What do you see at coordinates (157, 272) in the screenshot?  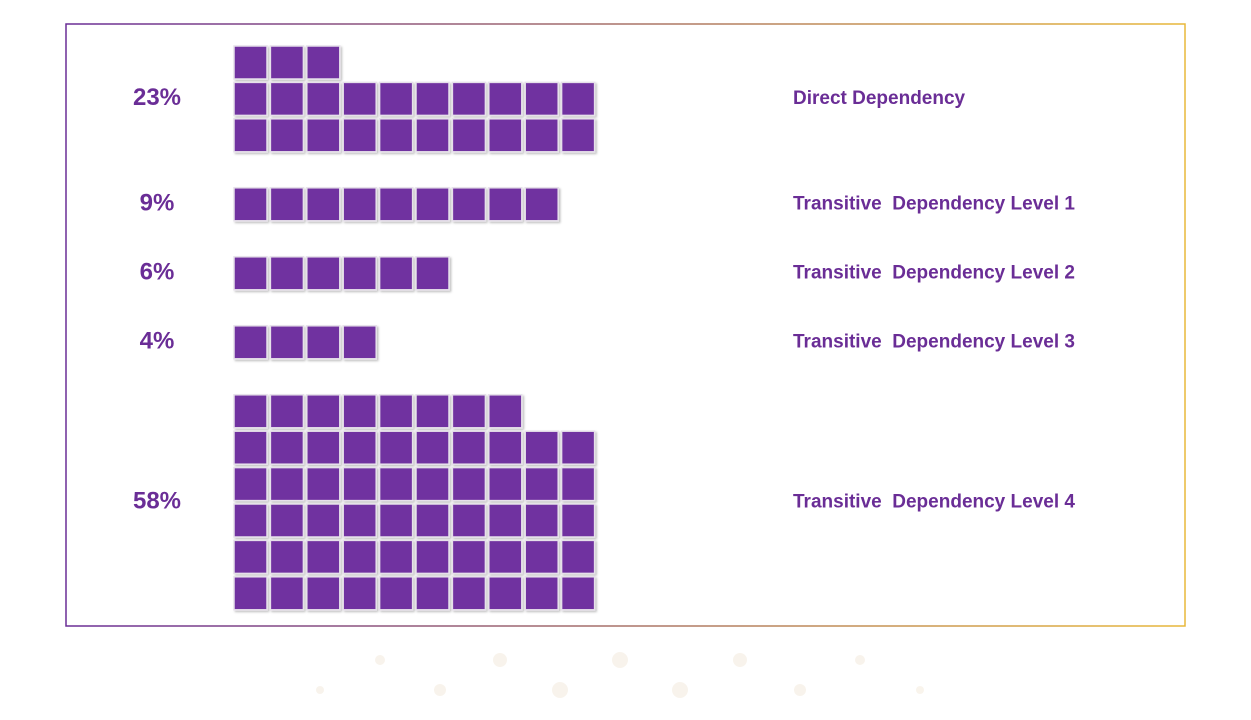 I see `value-label: 6%` at bounding box center [157, 272].